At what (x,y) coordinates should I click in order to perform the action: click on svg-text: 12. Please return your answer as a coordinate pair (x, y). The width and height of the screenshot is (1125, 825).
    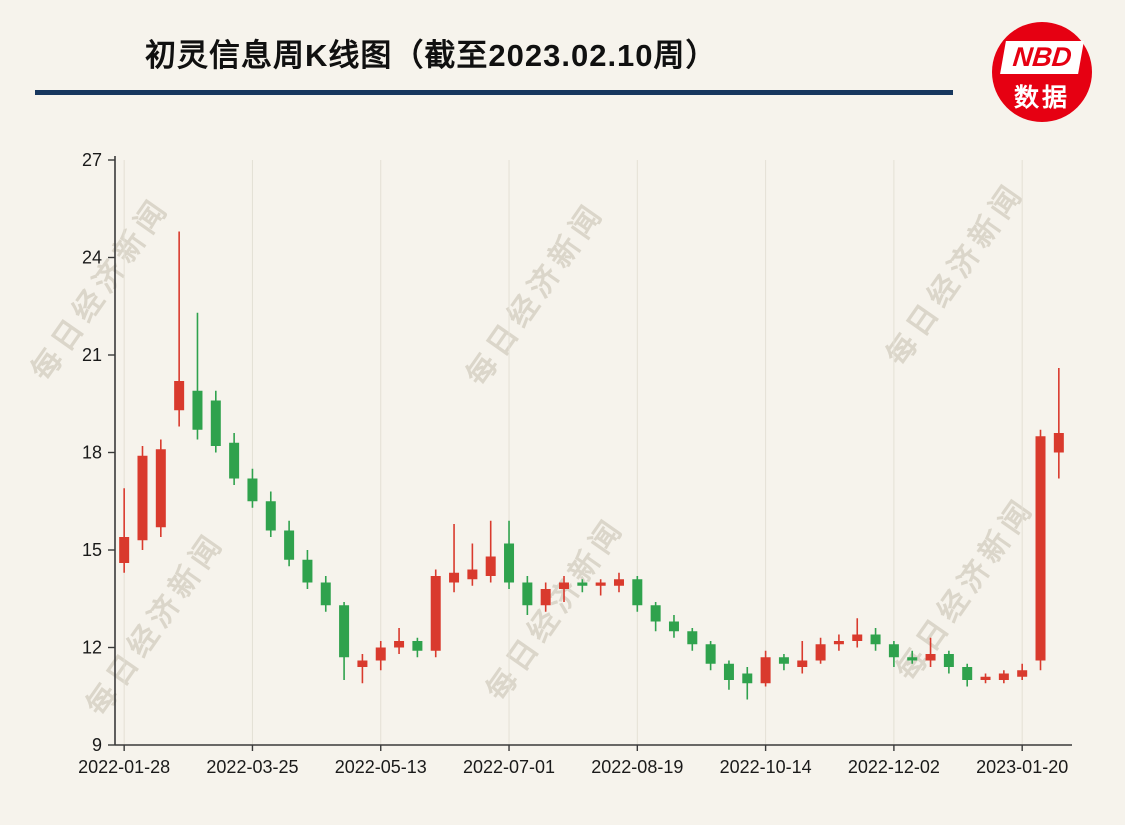
    Looking at the image, I should click on (92, 648).